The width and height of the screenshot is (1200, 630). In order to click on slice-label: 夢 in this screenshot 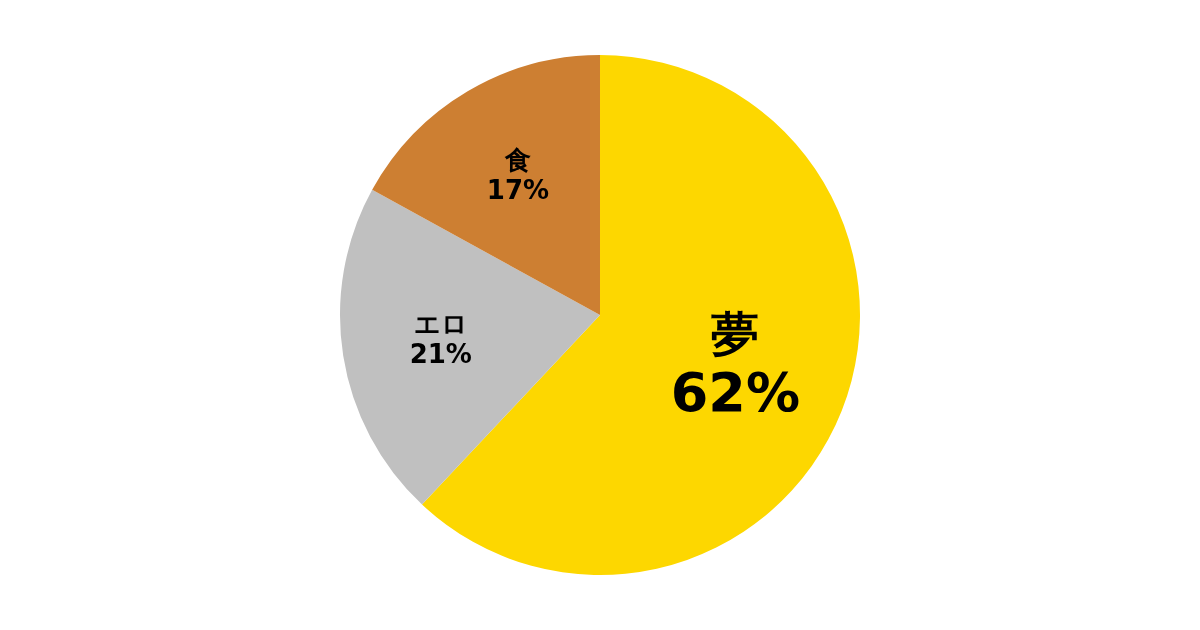, I will do `click(735, 334)`.